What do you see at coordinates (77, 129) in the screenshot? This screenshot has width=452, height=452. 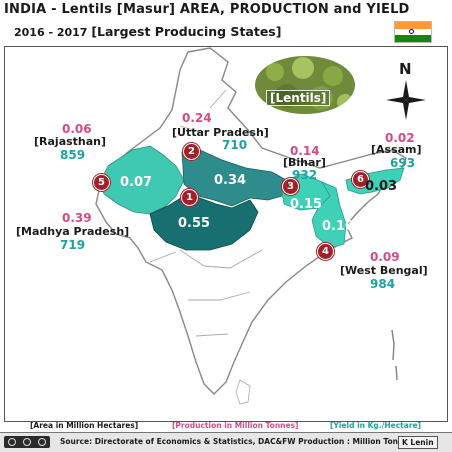 I see `rajasthan-area: 0.06` at bounding box center [77, 129].